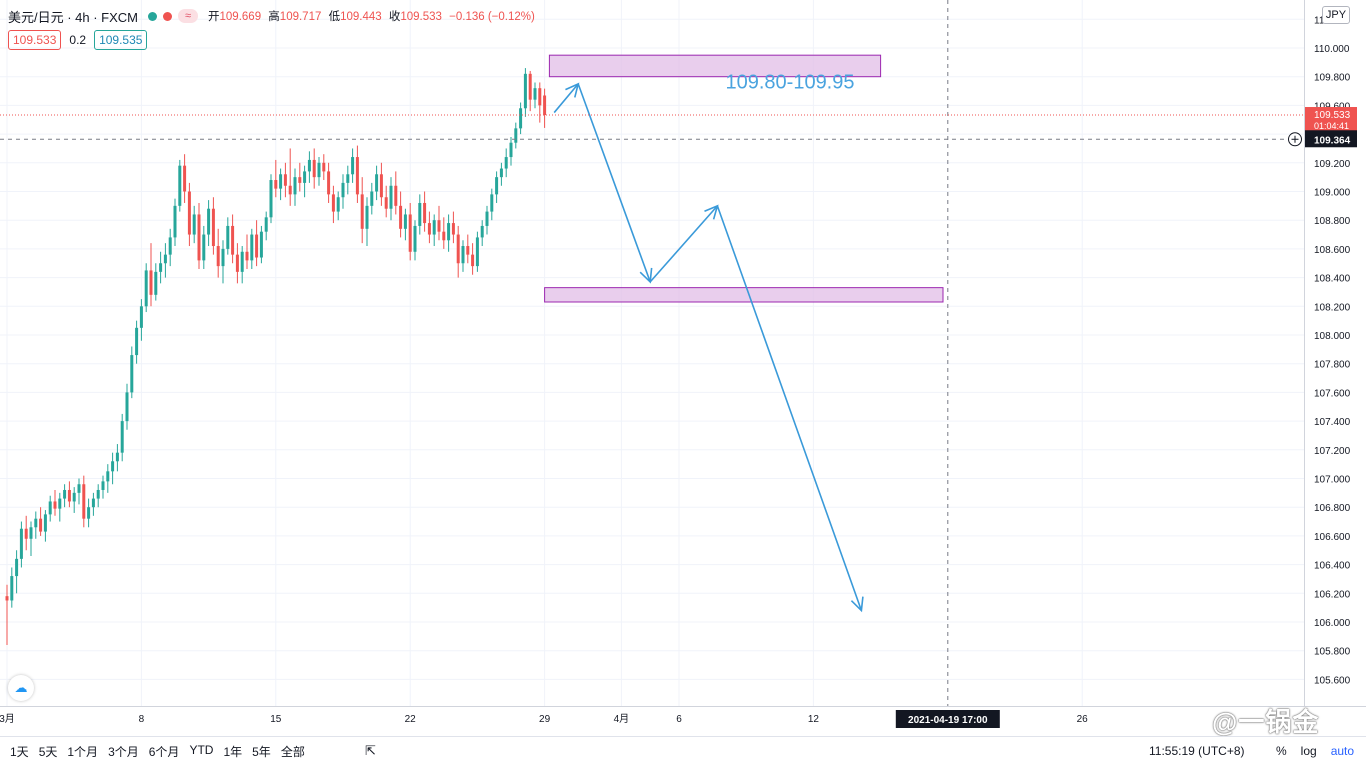 The width and height of the screenshot is (1366, 769). Describe the element at coordinates (1308, 751) in the screenshot. I see `log-button: log` at that location.